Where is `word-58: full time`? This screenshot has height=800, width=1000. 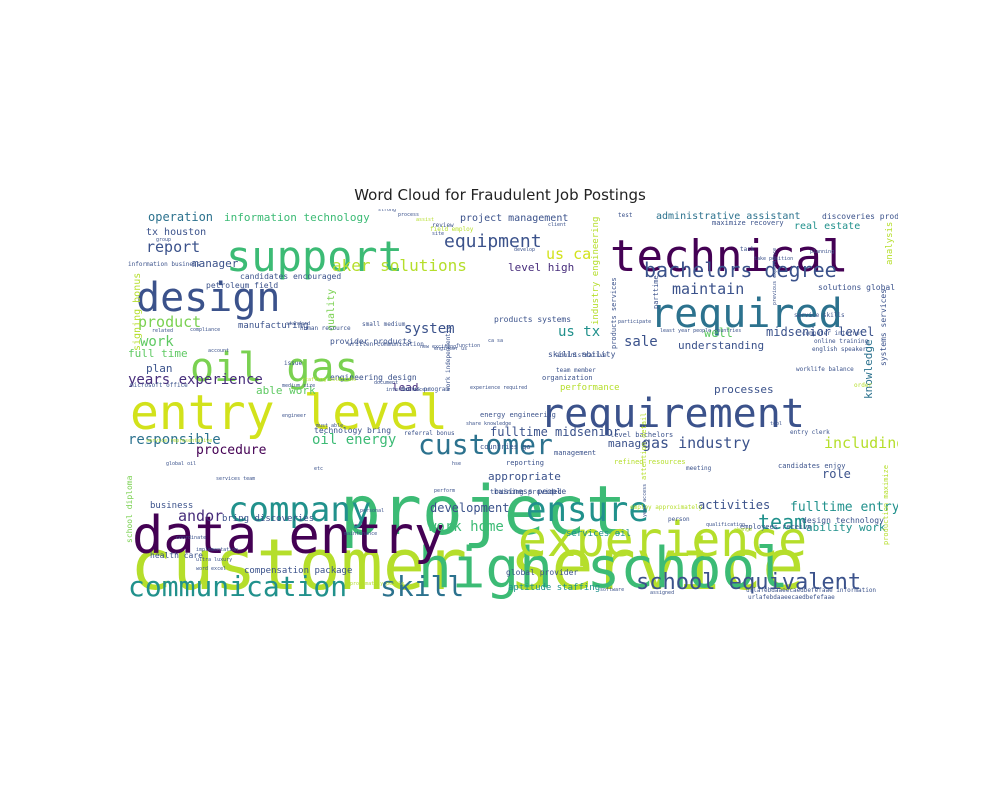
word-58: full time is located at coordinates (158, 353).